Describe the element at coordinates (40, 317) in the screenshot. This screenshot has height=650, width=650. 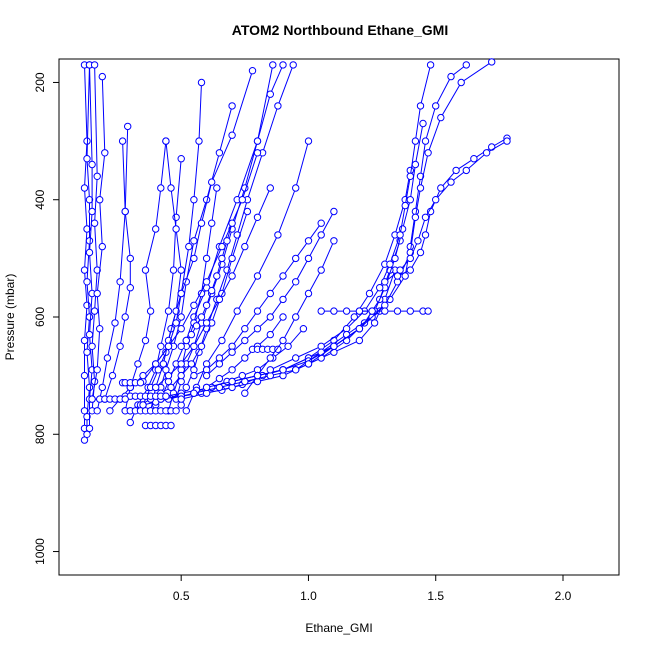
I see `y-tick-label: 600` at that location.